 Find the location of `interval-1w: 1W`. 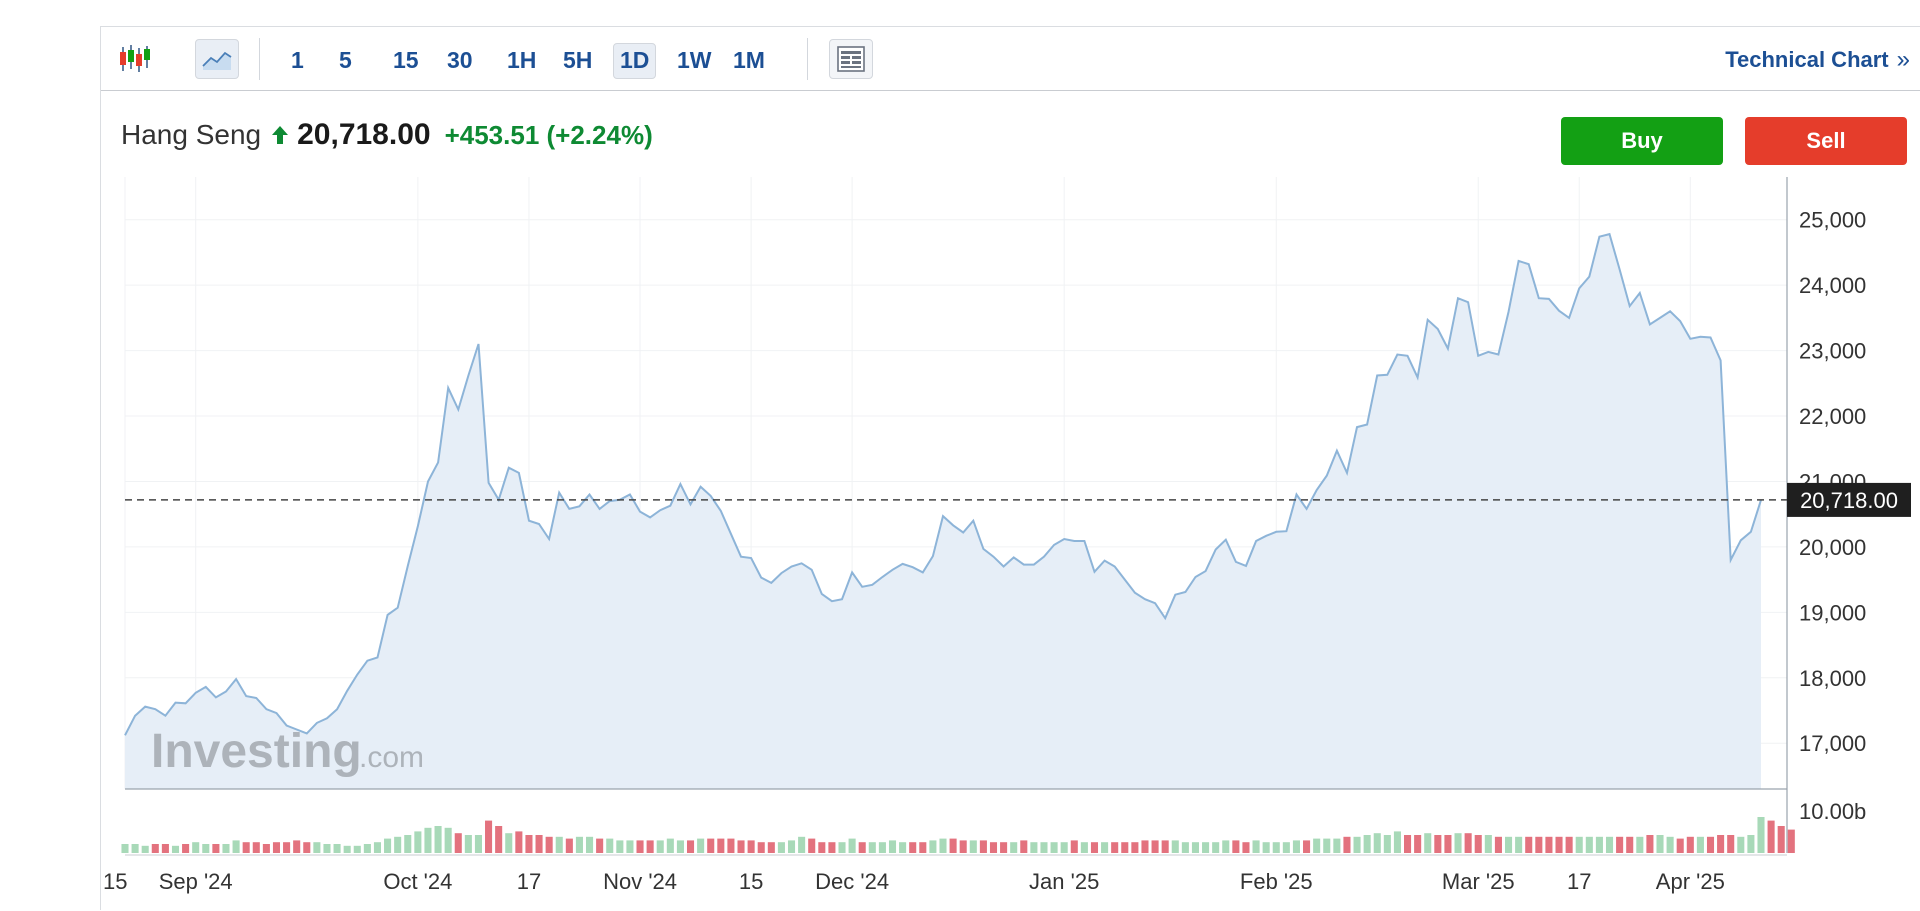

interval-1w: 1W is located at coordinates (694, 60).